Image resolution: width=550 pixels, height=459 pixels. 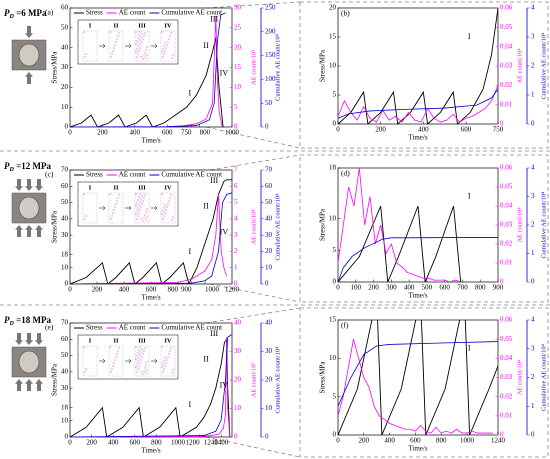 What do you see at coordinates (29, 55) in the screenshot?
I see `specimen` at bounding box center [29, 55].